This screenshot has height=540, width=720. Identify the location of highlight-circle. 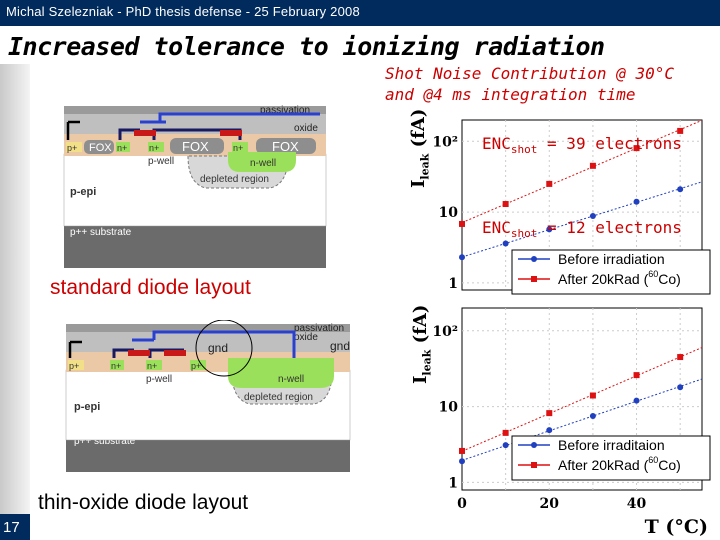
(224, 348).